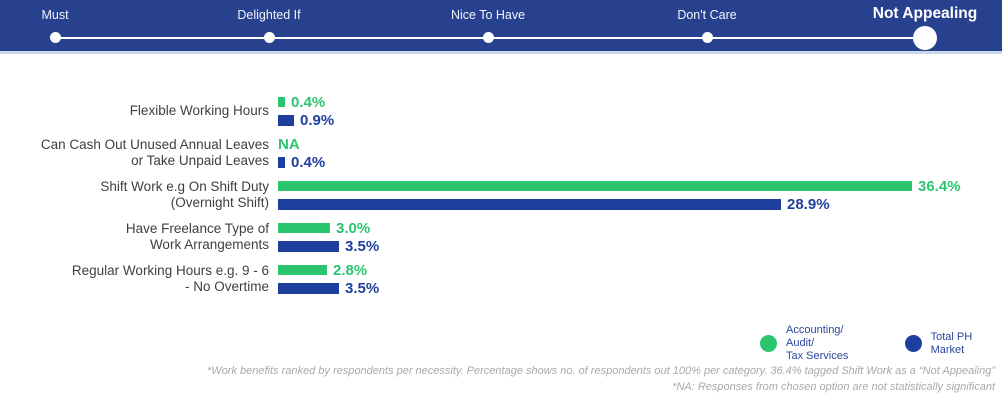 The image size is (1002, 401). I want to click on value-label-accounting: NA, so click(289, 144).